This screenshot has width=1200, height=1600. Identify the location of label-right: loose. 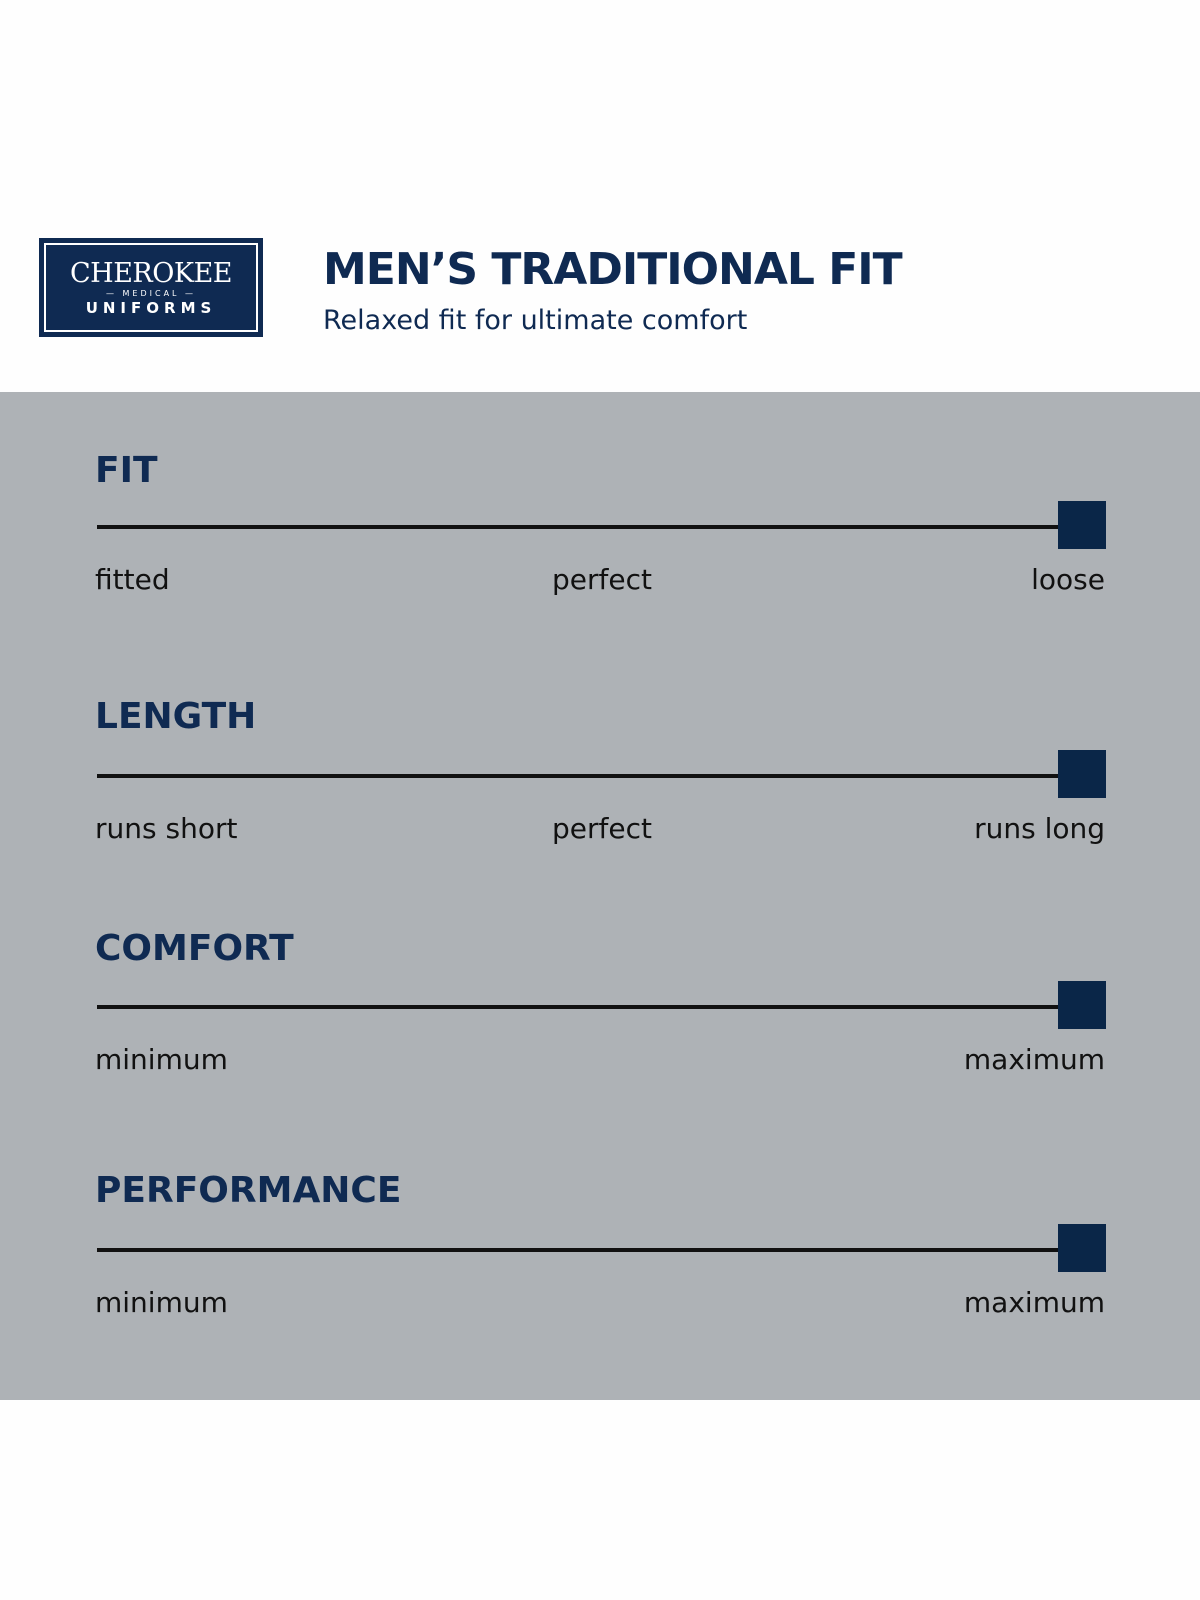
(1068, 579).